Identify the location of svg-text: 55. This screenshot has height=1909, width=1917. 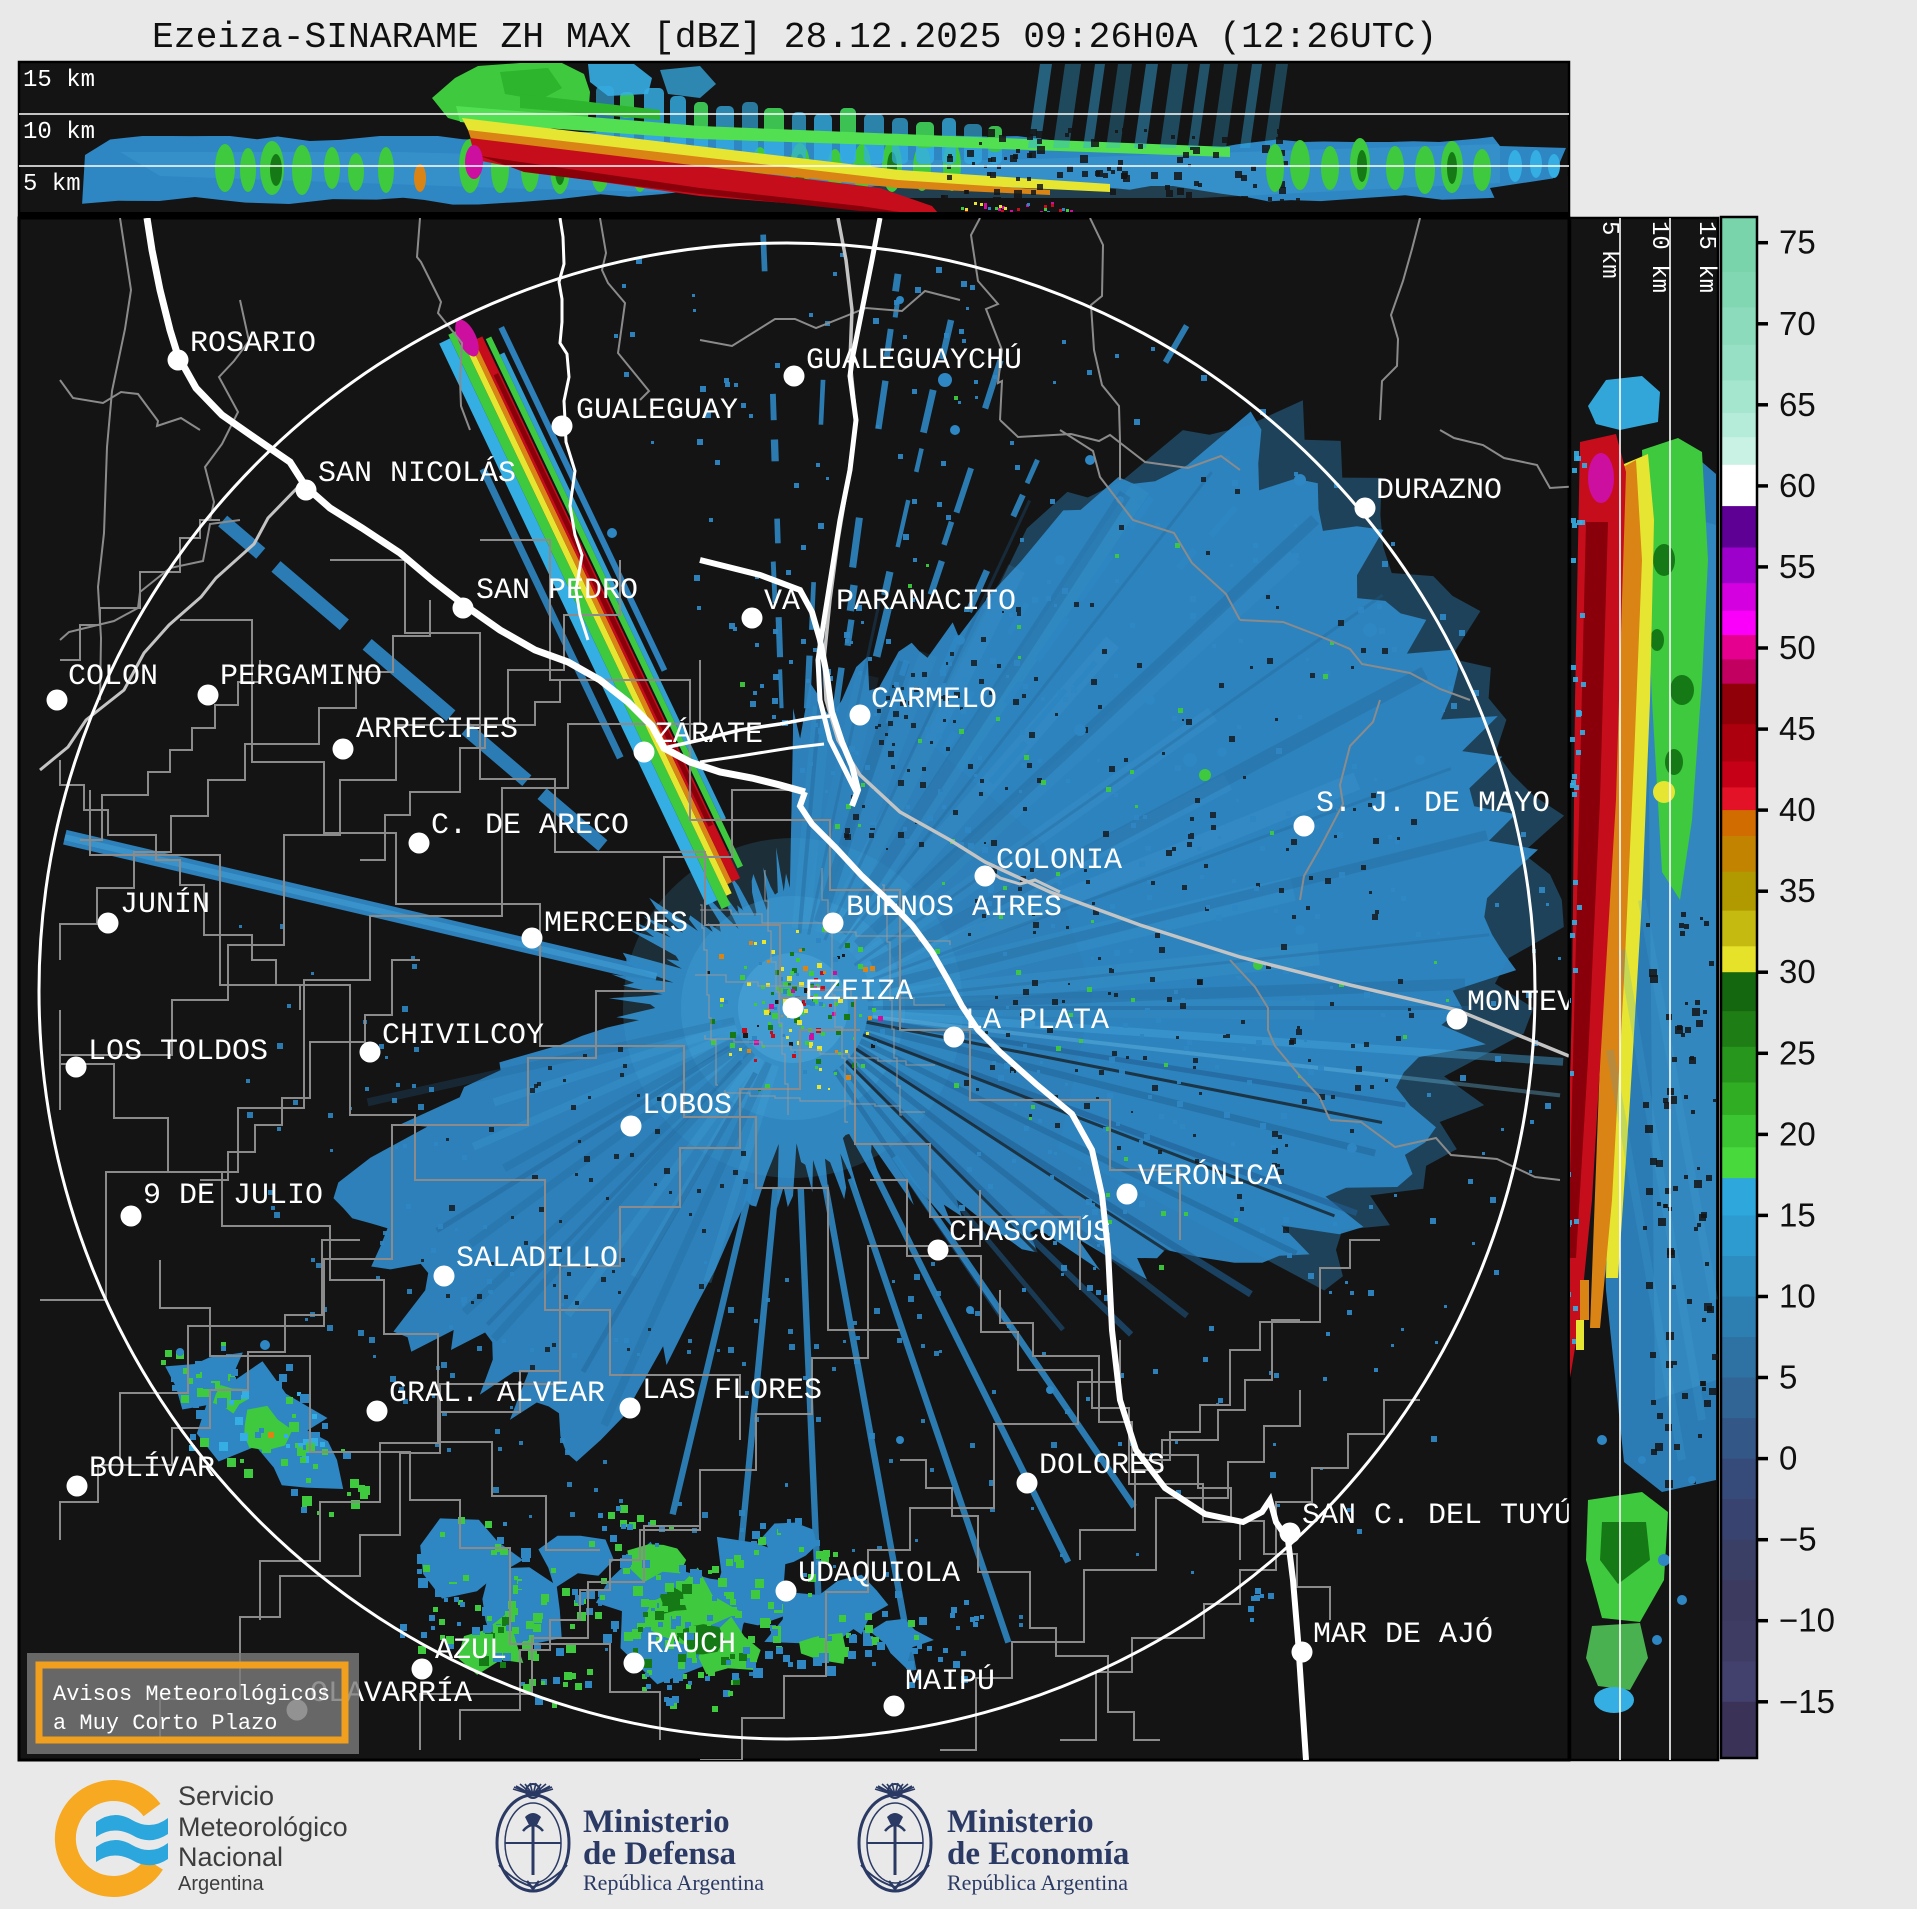
(1797, 566).